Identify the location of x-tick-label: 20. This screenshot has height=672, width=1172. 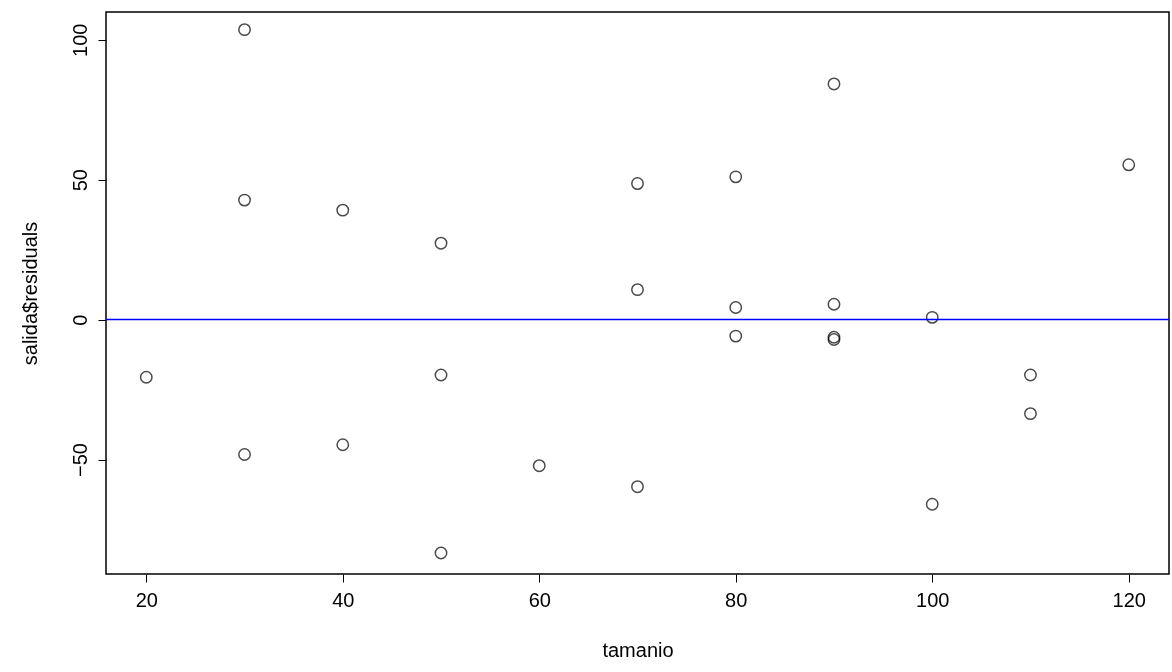
(146, 599).